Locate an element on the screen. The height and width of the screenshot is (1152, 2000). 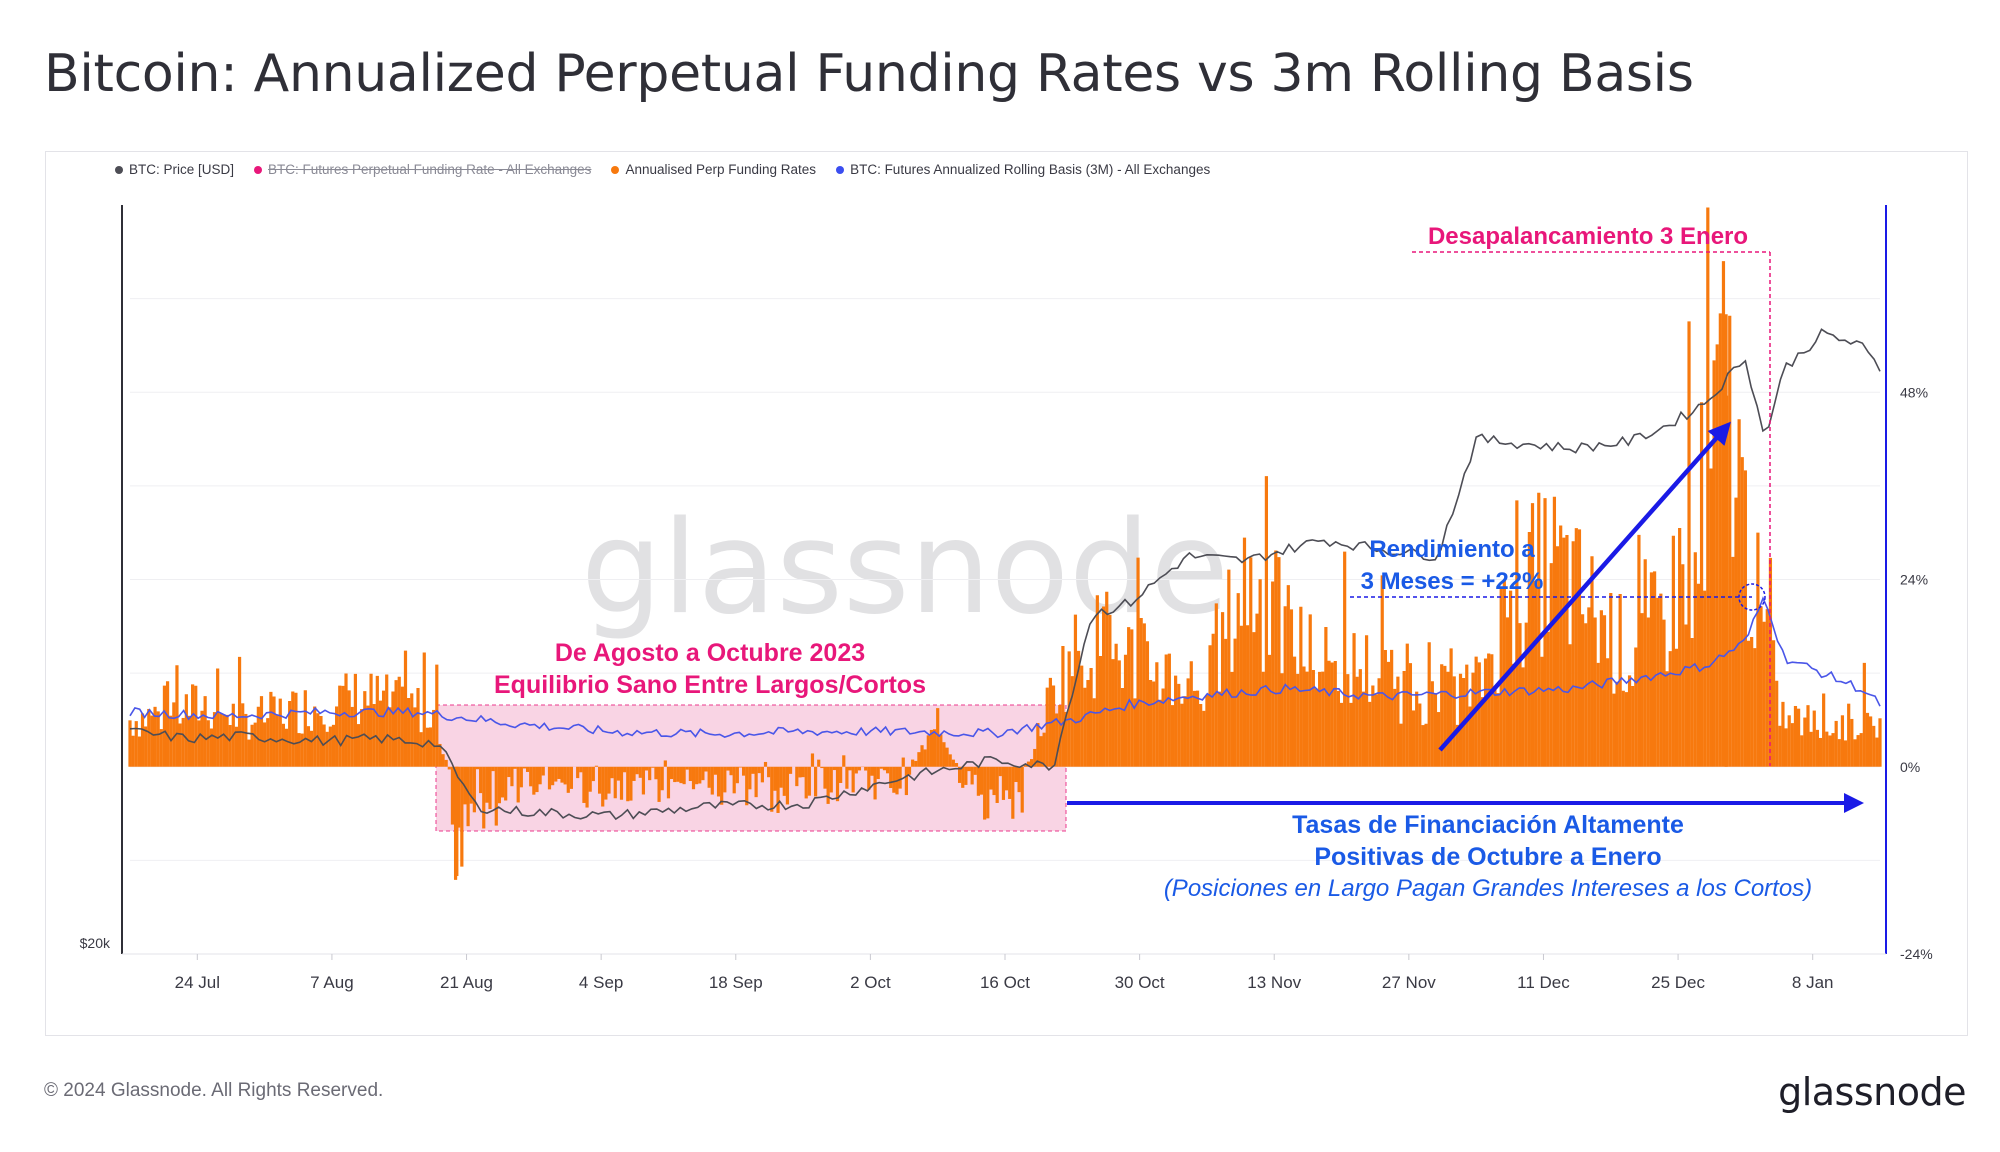
x-tick-label: 30 Oct is located at coordinates (1140, 982).